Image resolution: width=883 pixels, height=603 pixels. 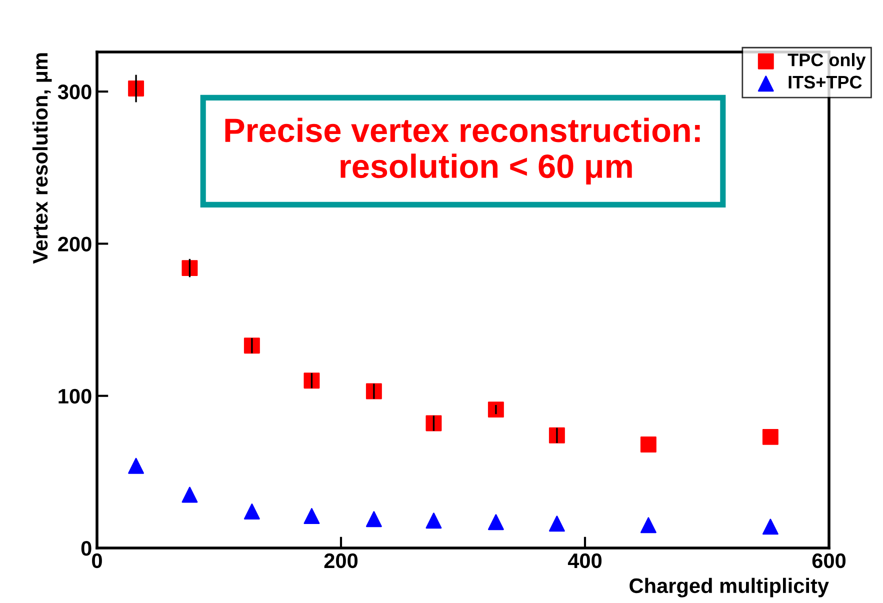 I want to click on y-tick-label: 100, so click(x=75, y=396).